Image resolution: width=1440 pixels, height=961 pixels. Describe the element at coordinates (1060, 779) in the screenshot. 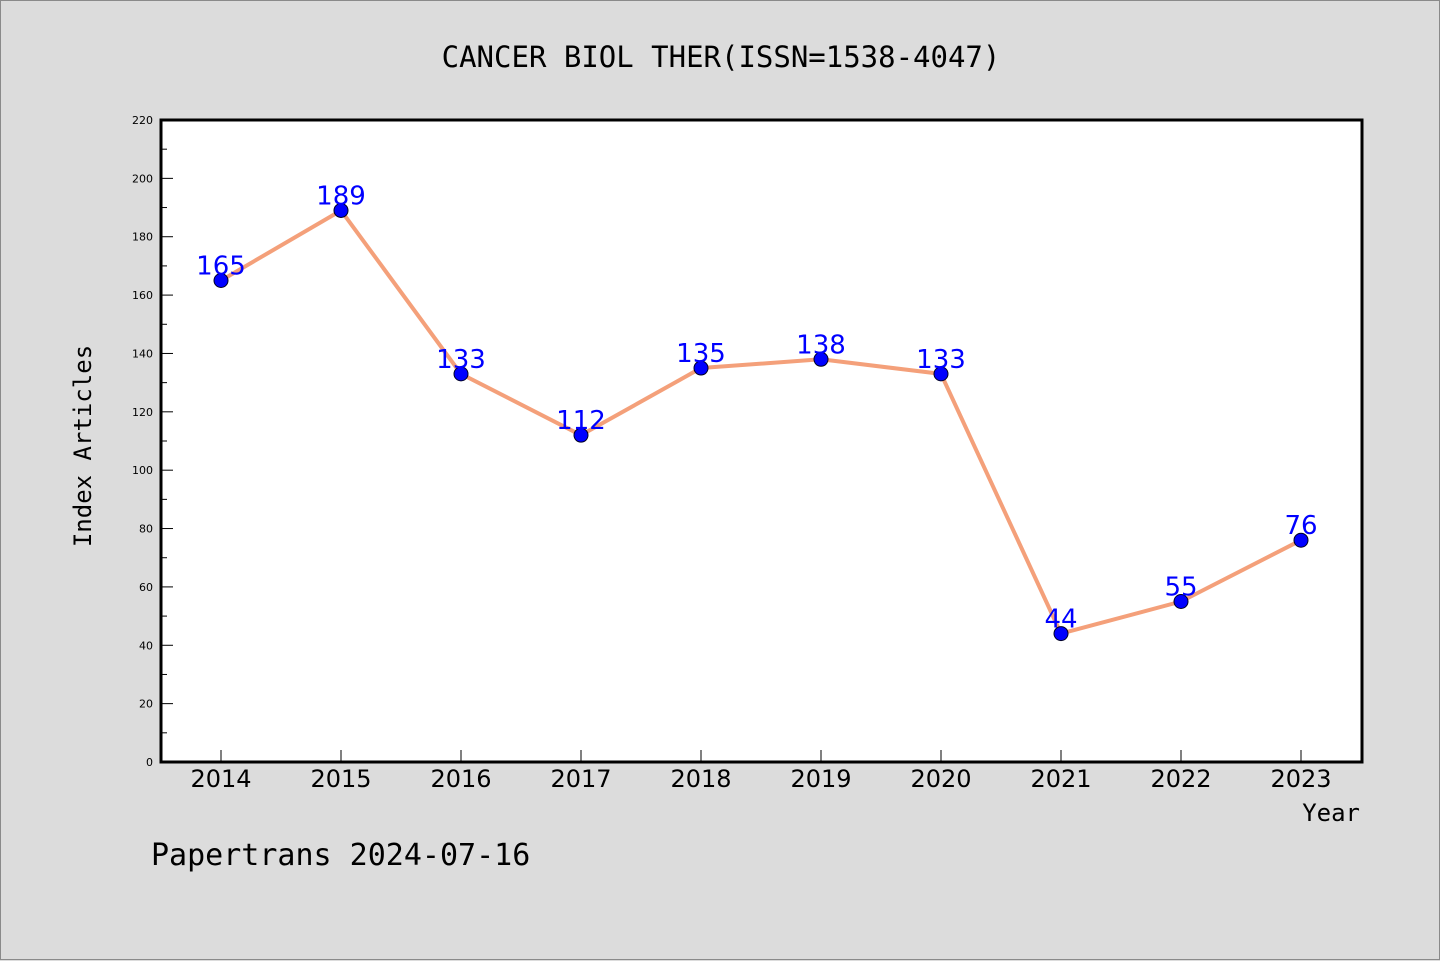

I see `x-tick-label: 2021` at that location.